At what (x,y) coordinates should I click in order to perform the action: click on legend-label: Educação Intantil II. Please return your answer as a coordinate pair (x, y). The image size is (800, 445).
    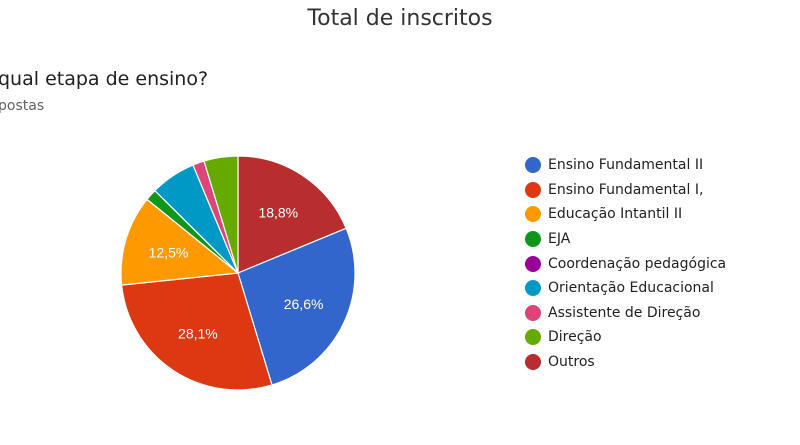
    Looking at the image, I should click on (615, 214).